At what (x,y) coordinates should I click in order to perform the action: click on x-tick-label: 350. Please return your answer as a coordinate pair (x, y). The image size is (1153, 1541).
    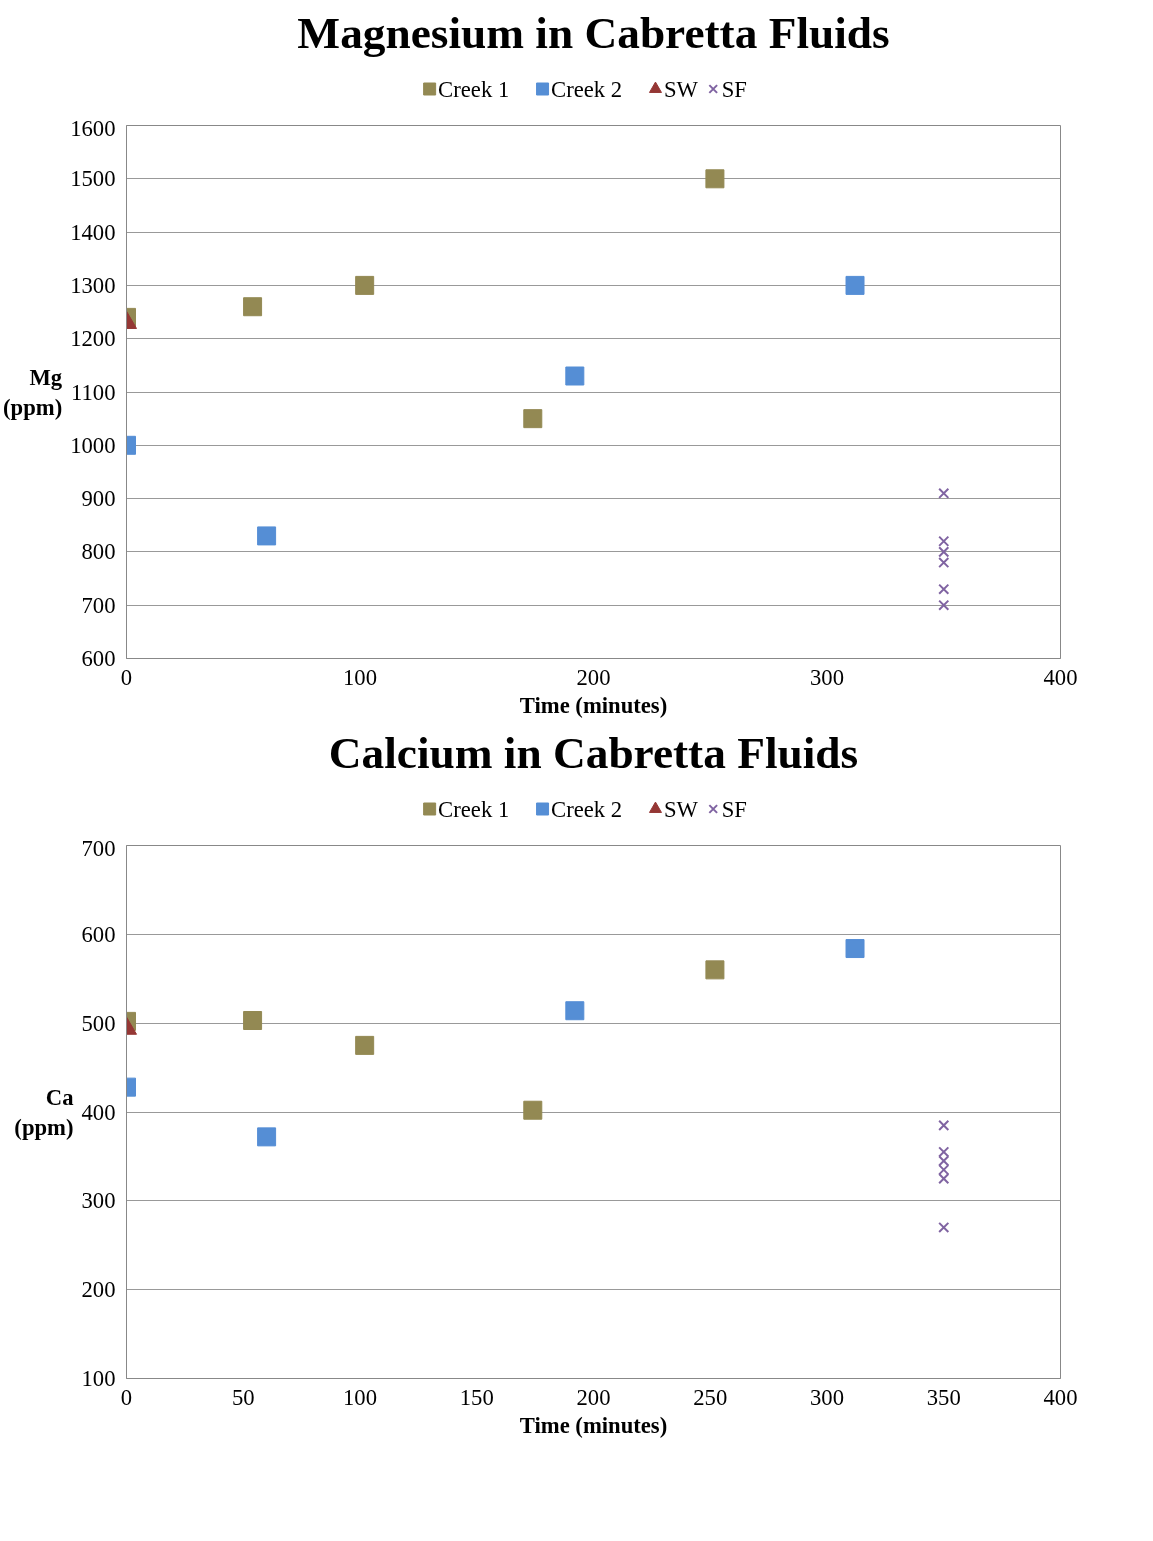
    Looking at the image, I should click on (943, 1397).